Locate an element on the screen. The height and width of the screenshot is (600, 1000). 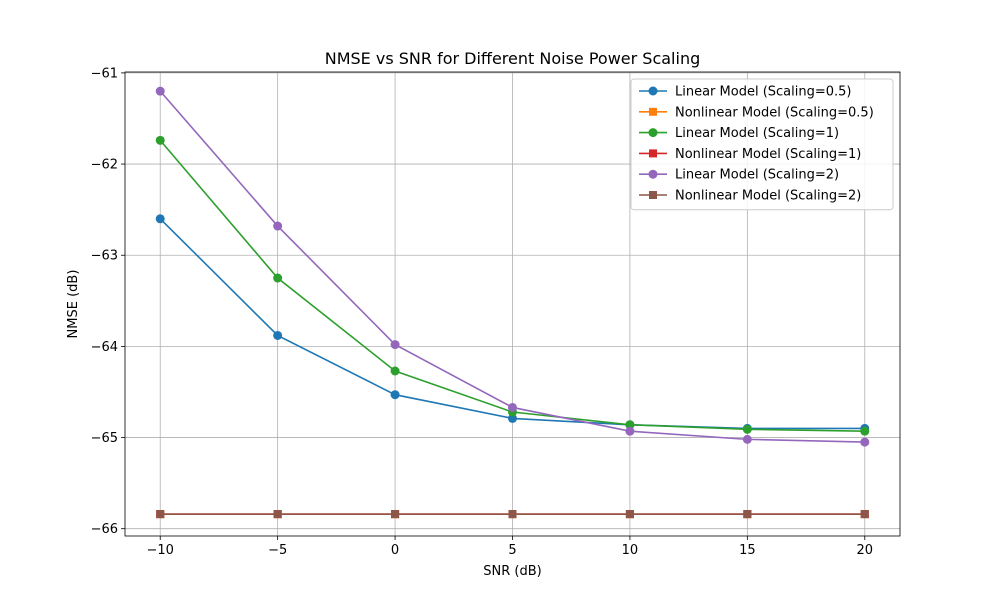
legend-item: Linear Model (Scaling=2) is located at coordinates (739, 175).